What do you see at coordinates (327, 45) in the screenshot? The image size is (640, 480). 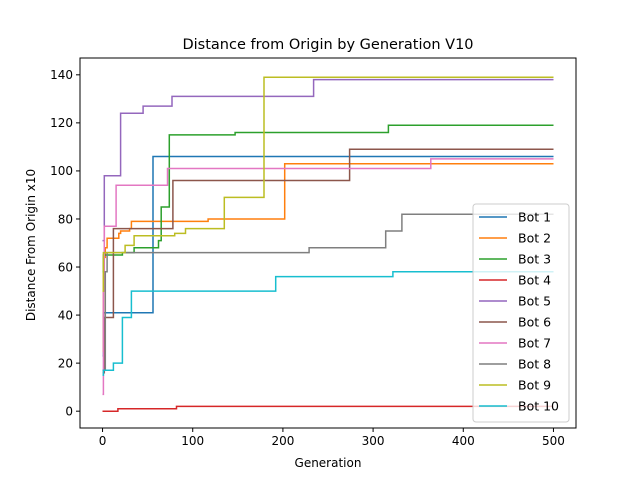 I see `chart-title: Distance from Origin by Generation V10` at bounding box center [327, 45].